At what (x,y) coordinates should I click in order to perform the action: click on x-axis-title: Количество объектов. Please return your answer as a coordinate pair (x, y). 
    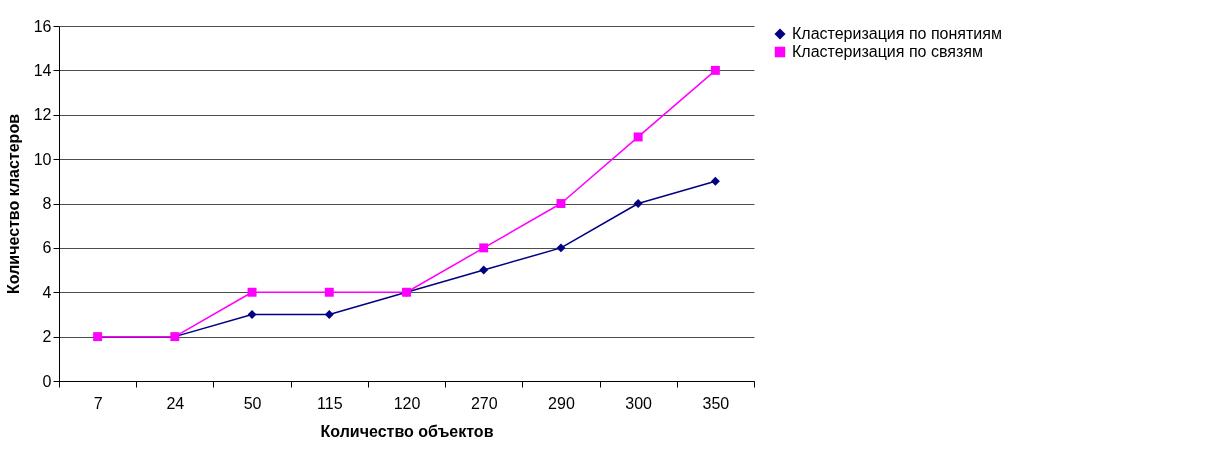
    Looking at the image, I should click on (407, 431).